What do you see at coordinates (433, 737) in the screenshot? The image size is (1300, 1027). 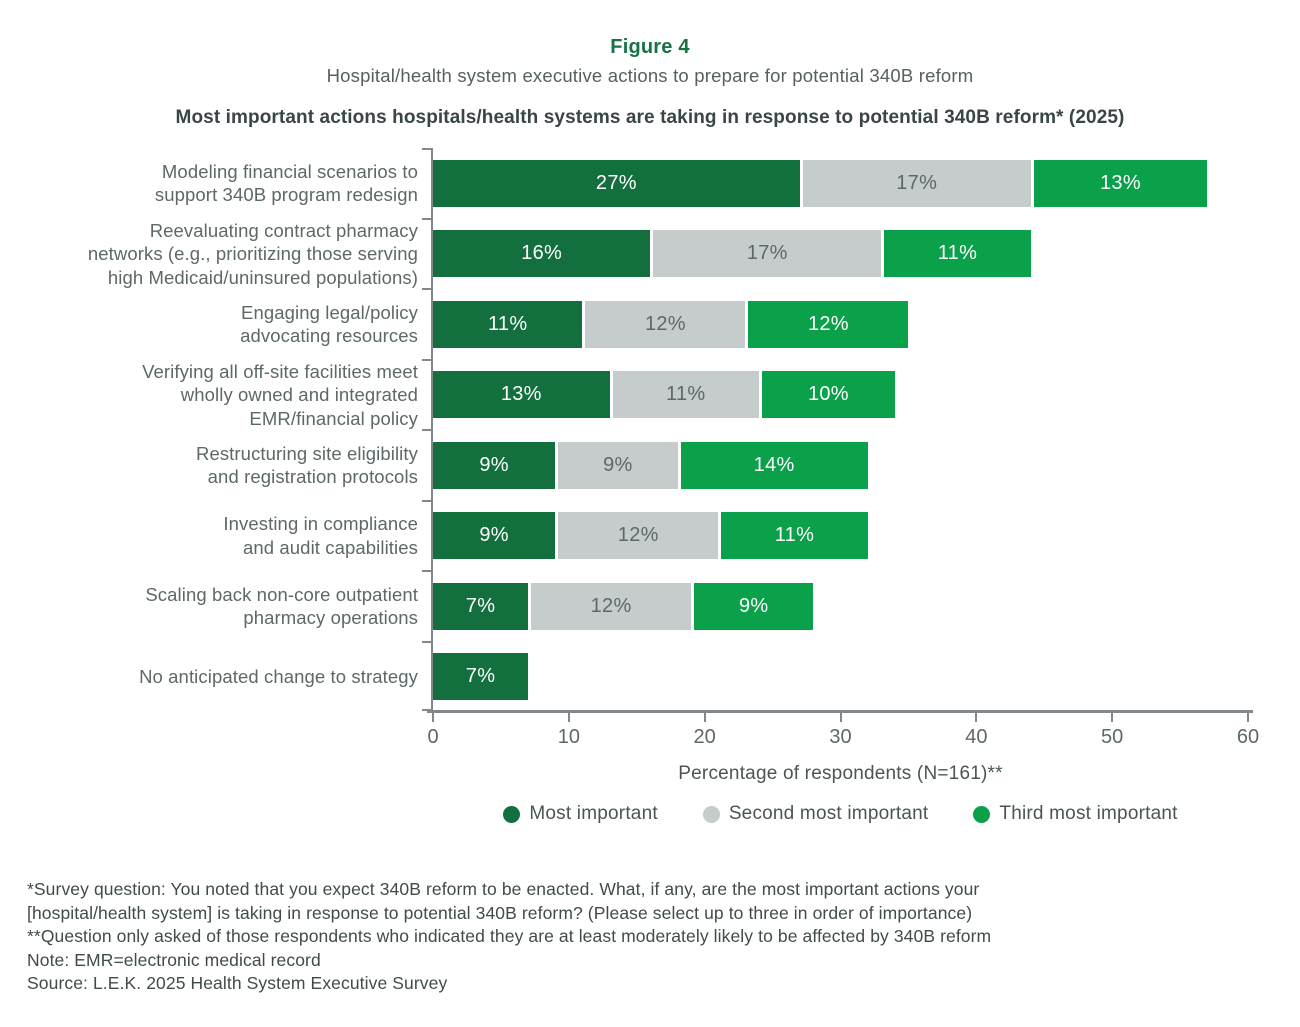 I see `x-tick-label: 0` at bounding box center [433, 737].